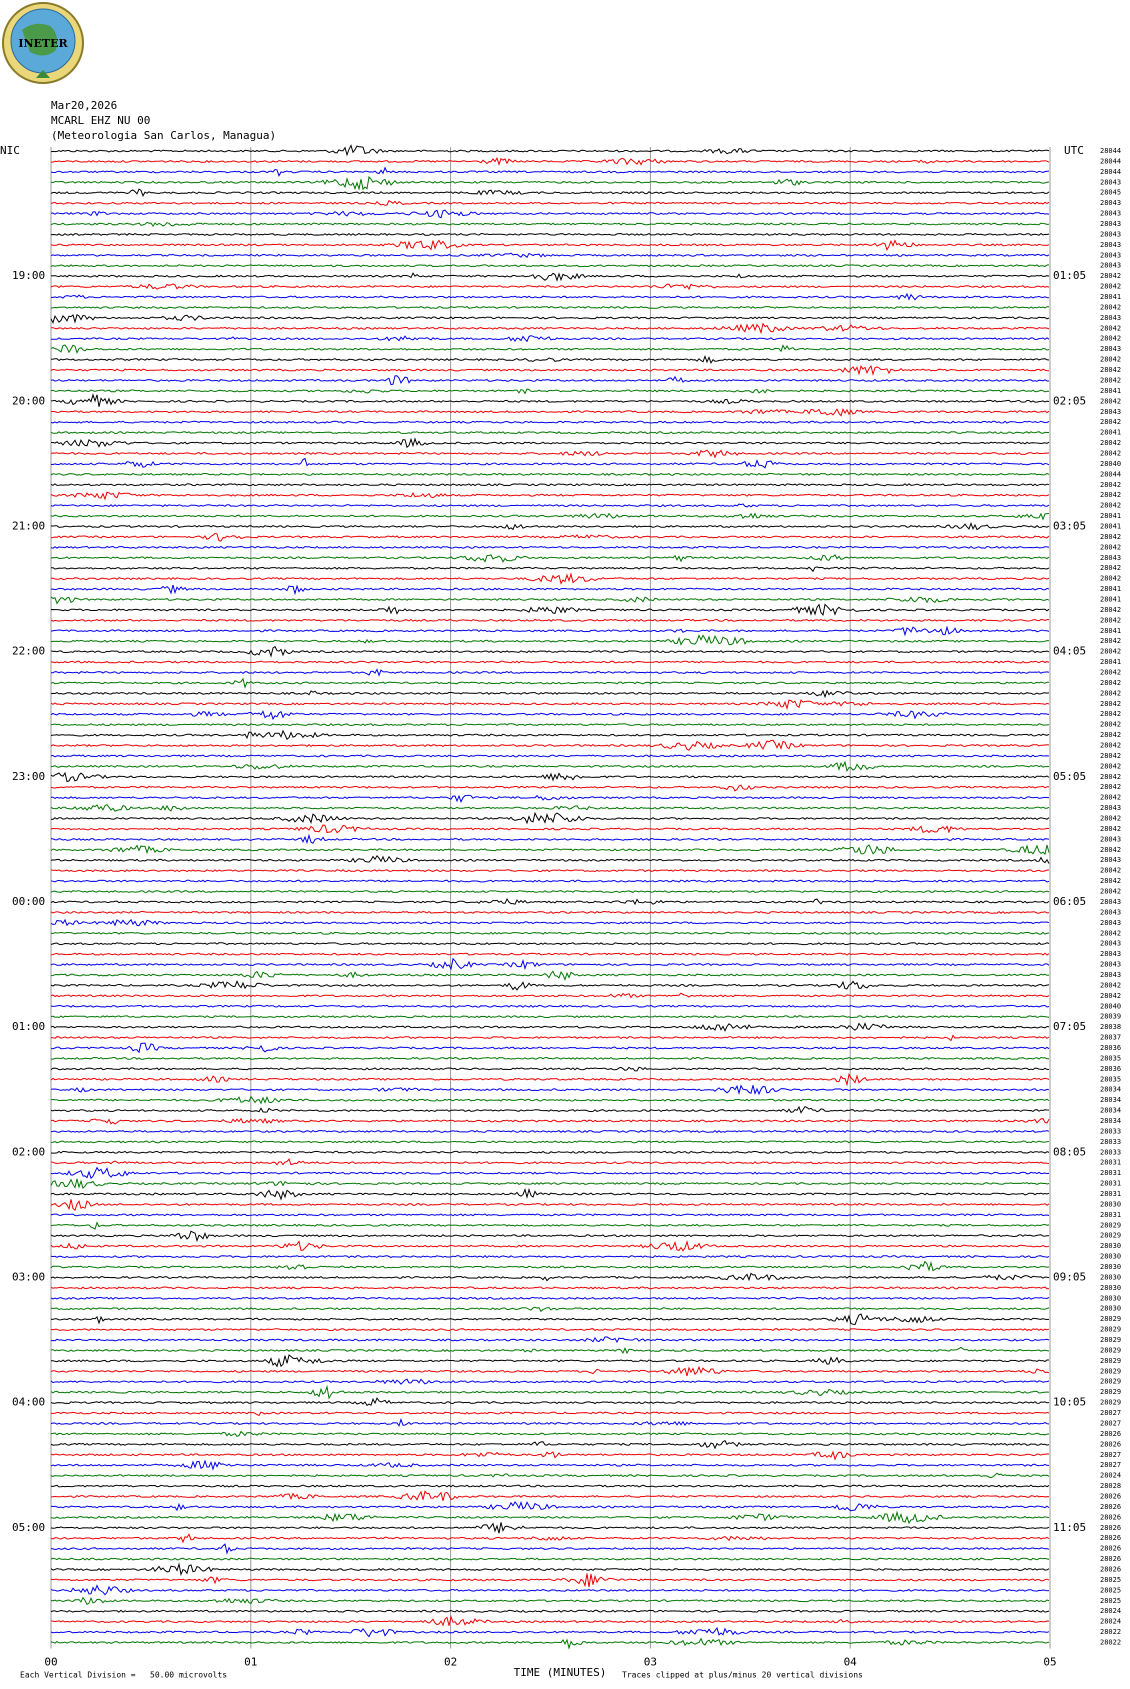  What do you see at coordinates (1110, 1058) in the screenshot?
I see `trace-count: 28035` at bounding box center [1110, 1058].